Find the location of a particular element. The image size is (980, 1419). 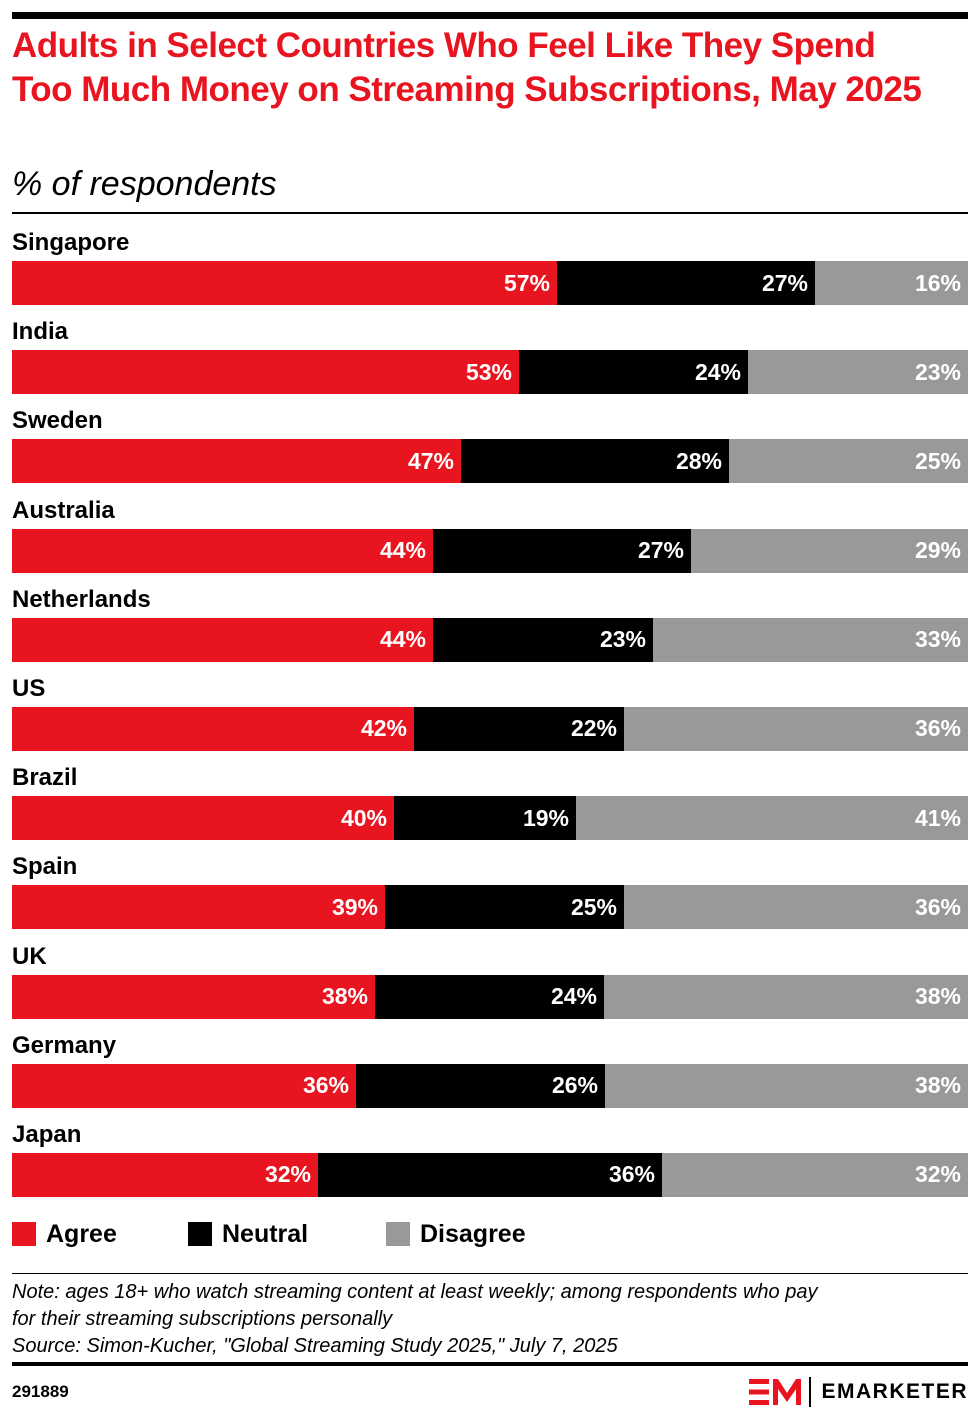

legend-item-disagree: Disagree is located at coordinates (456, 1234).